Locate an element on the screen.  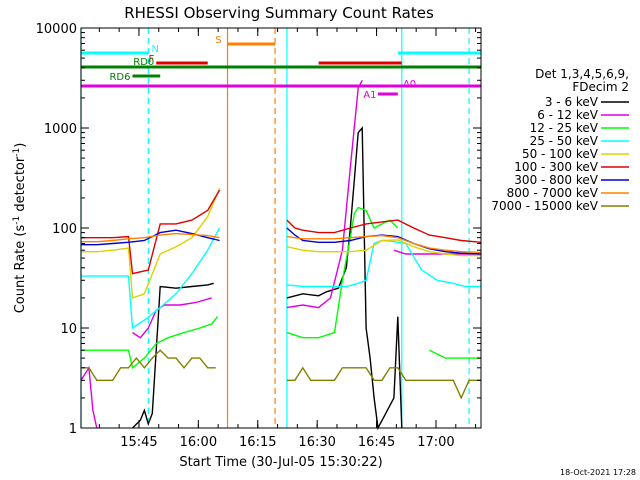
x-tick-label: 16:15 is located at coordinates (257, 442).